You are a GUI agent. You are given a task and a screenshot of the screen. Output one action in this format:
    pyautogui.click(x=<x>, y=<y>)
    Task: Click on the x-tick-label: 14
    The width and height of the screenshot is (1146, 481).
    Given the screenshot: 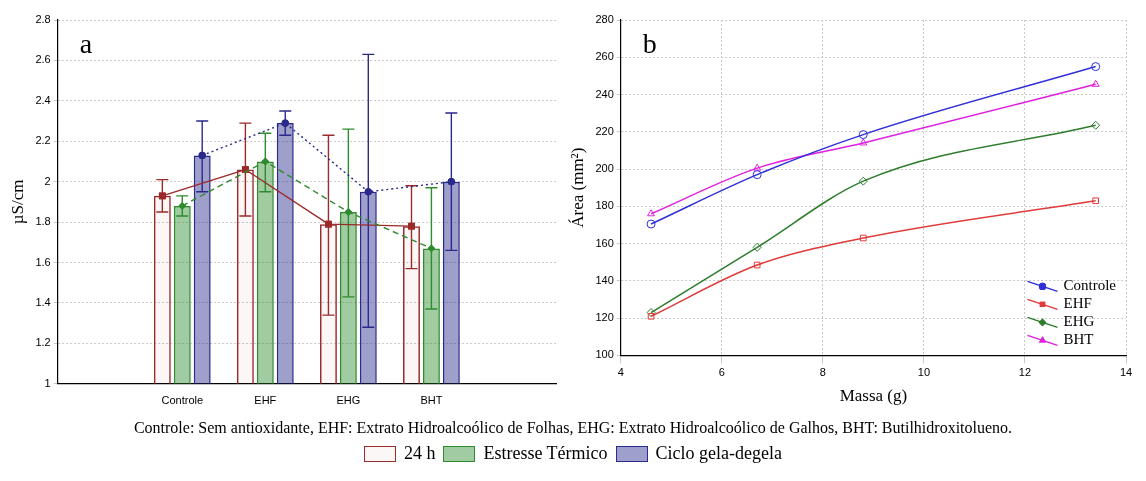 What is the action you would take?
    pyautogui.click(x=1126, y=372)
    